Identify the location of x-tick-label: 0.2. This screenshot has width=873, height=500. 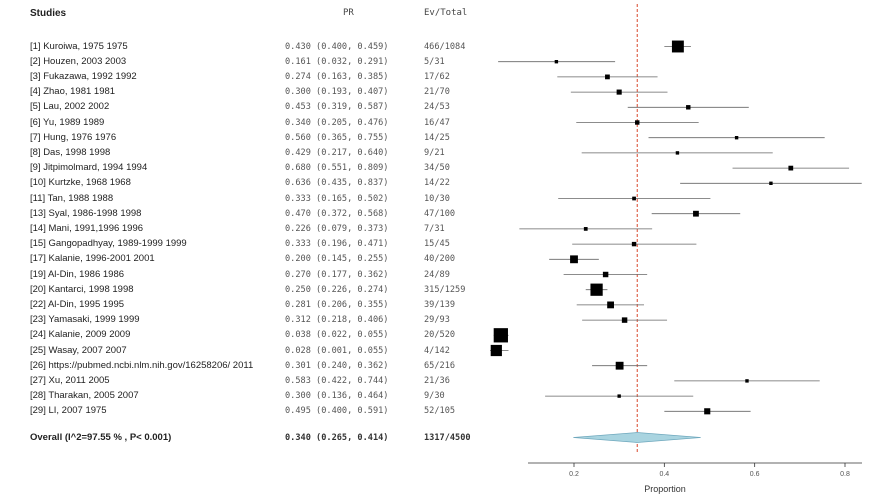
(574, 474).